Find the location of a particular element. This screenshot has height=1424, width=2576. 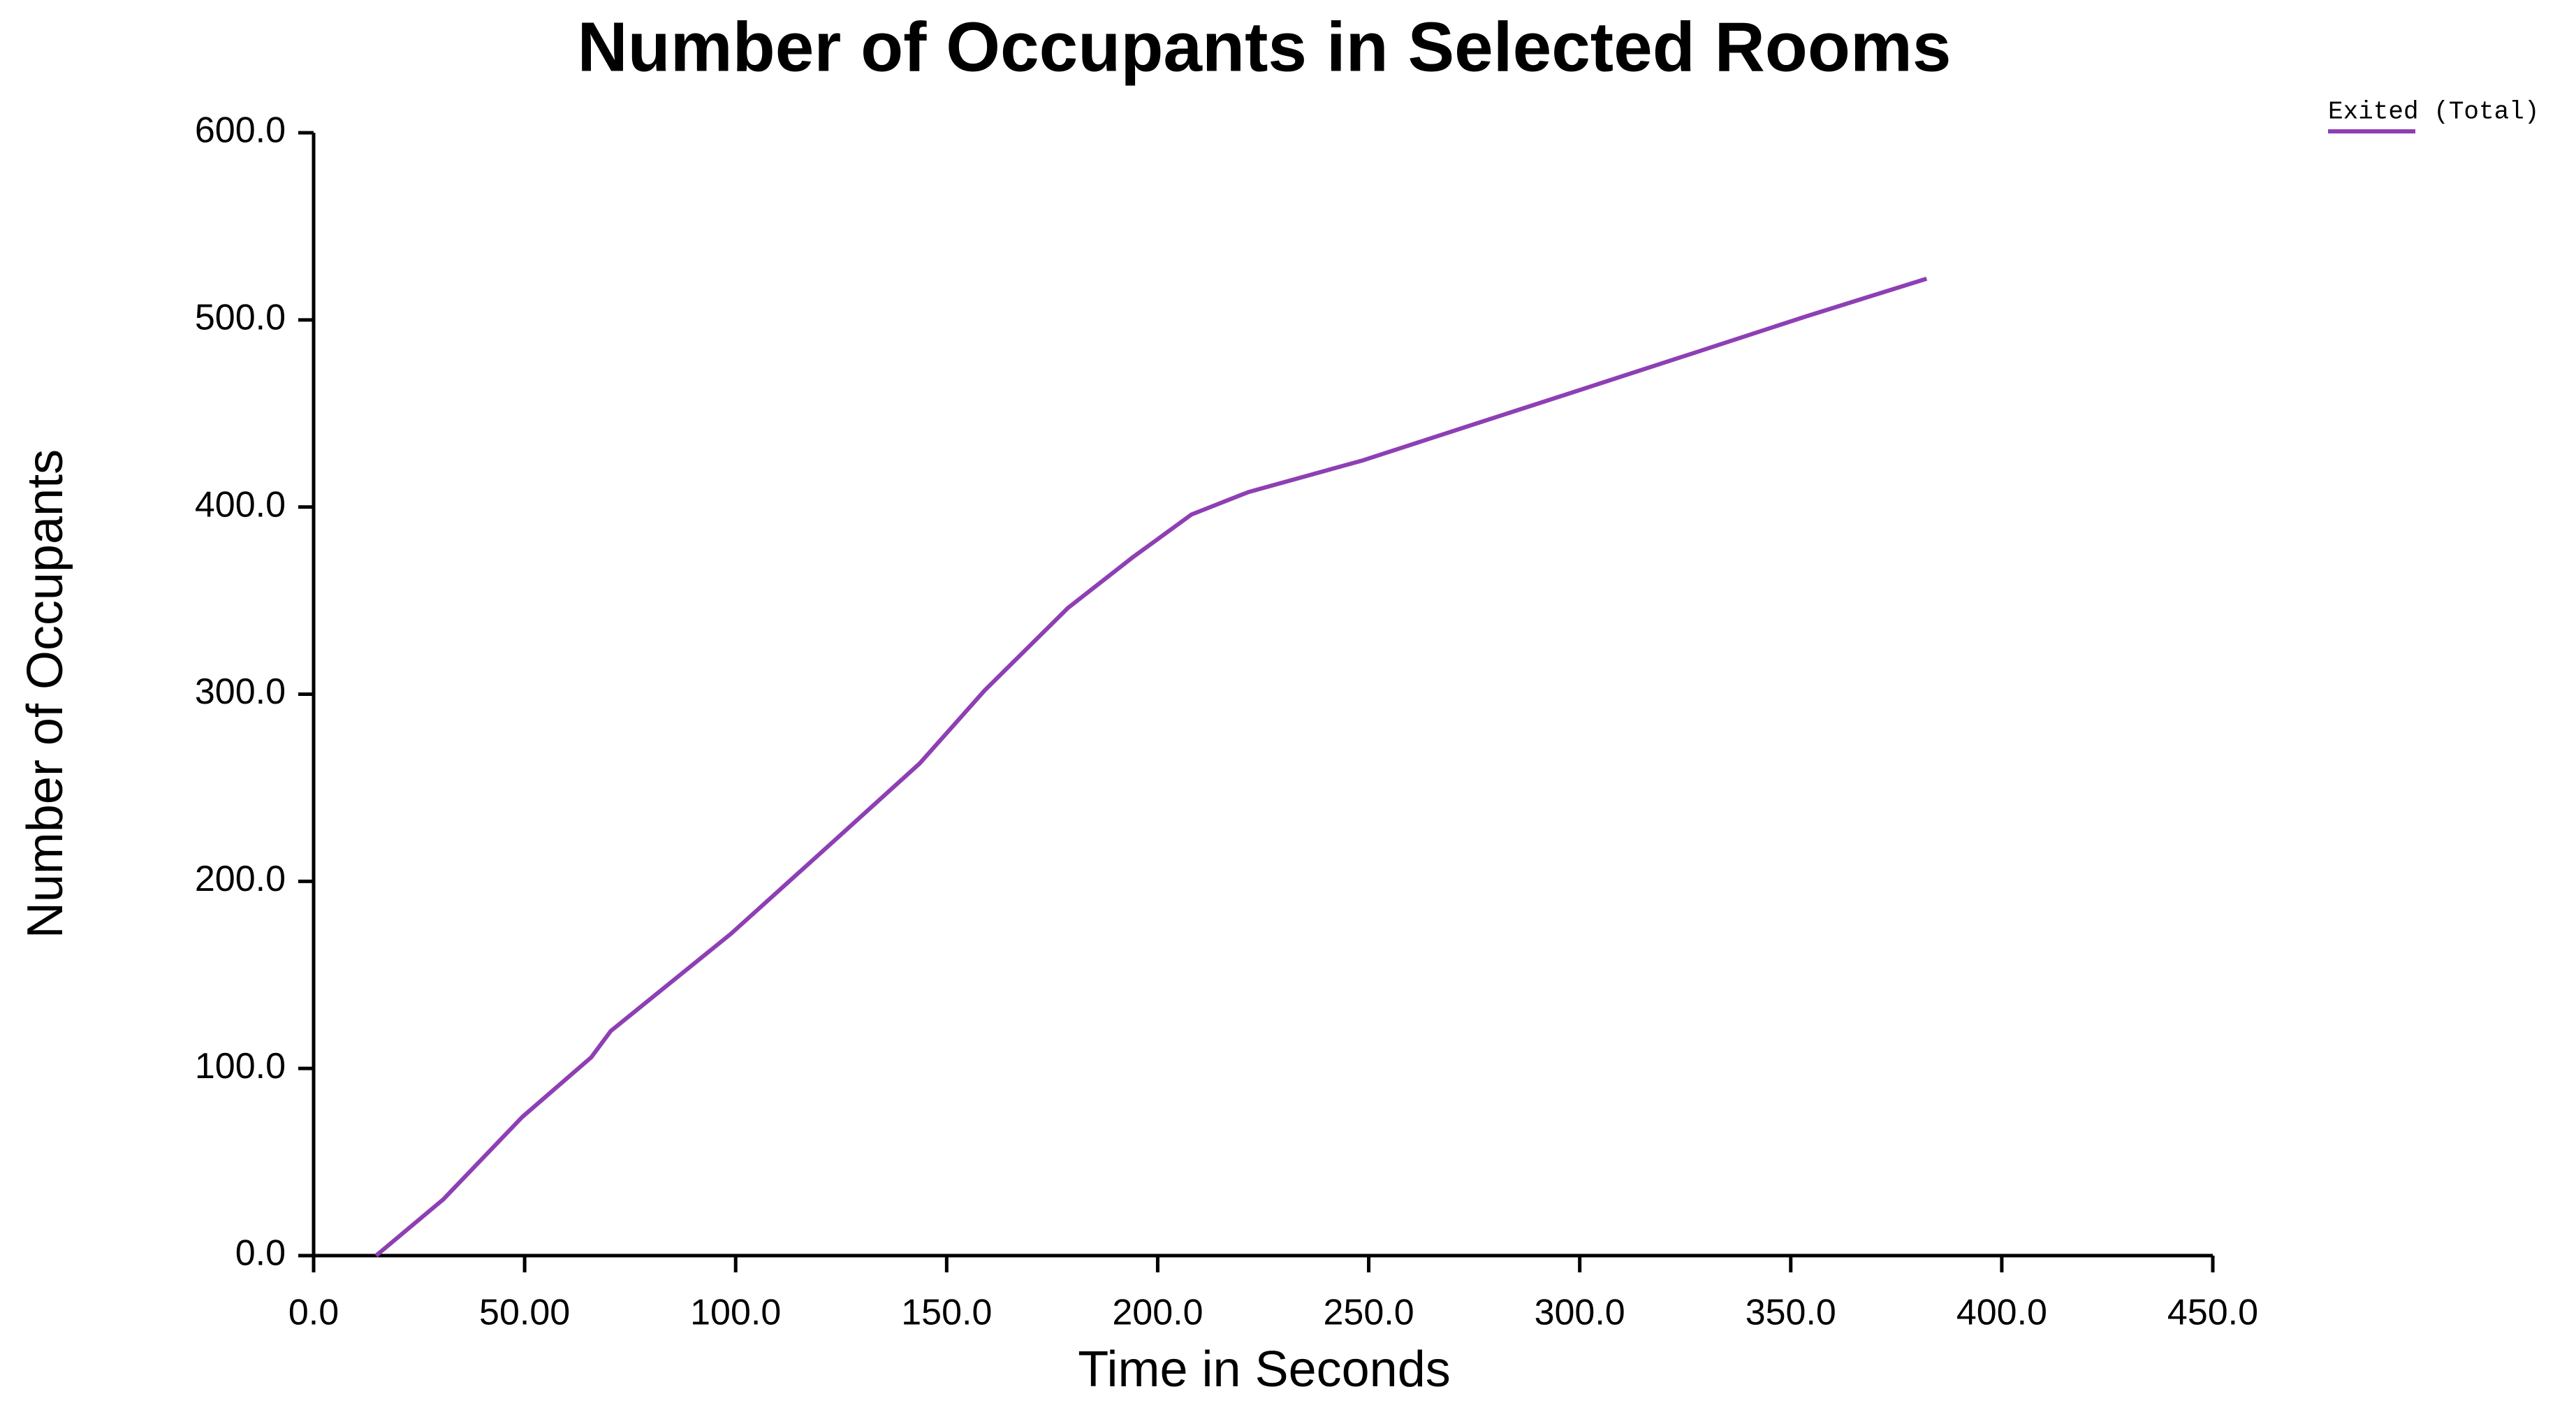

x-tick-label: 250.0 is located at coordinates (1368, 1313).